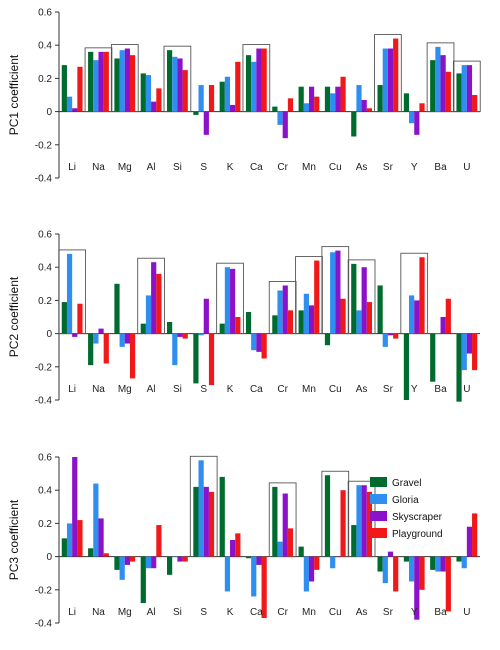  What do you see at coordinates (125, 612) in the screenshot?
I see `x-tick-label: Mg` at bounding box center [125, 612].